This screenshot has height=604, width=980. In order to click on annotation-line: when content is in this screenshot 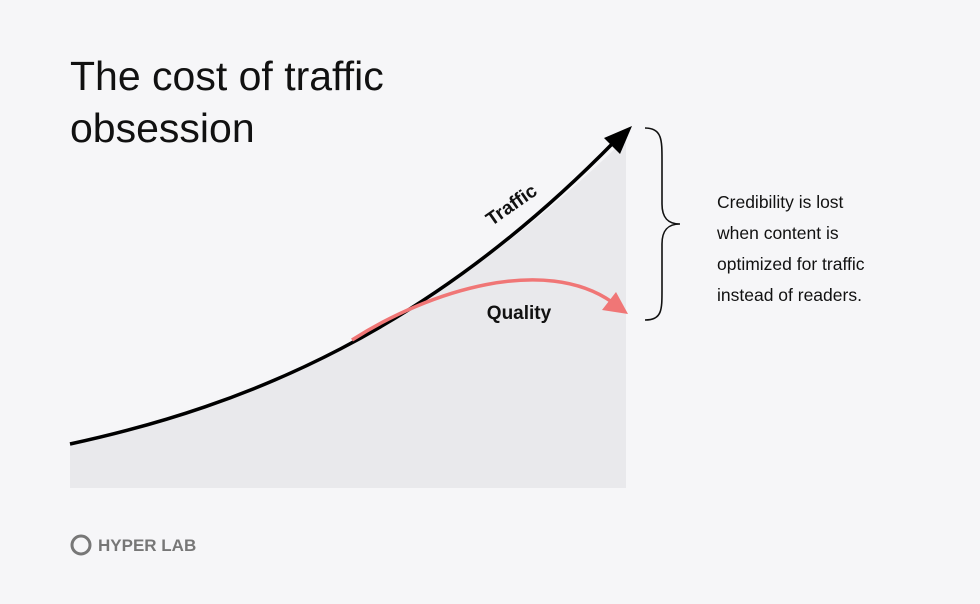, I will do `click(777, 233)`.